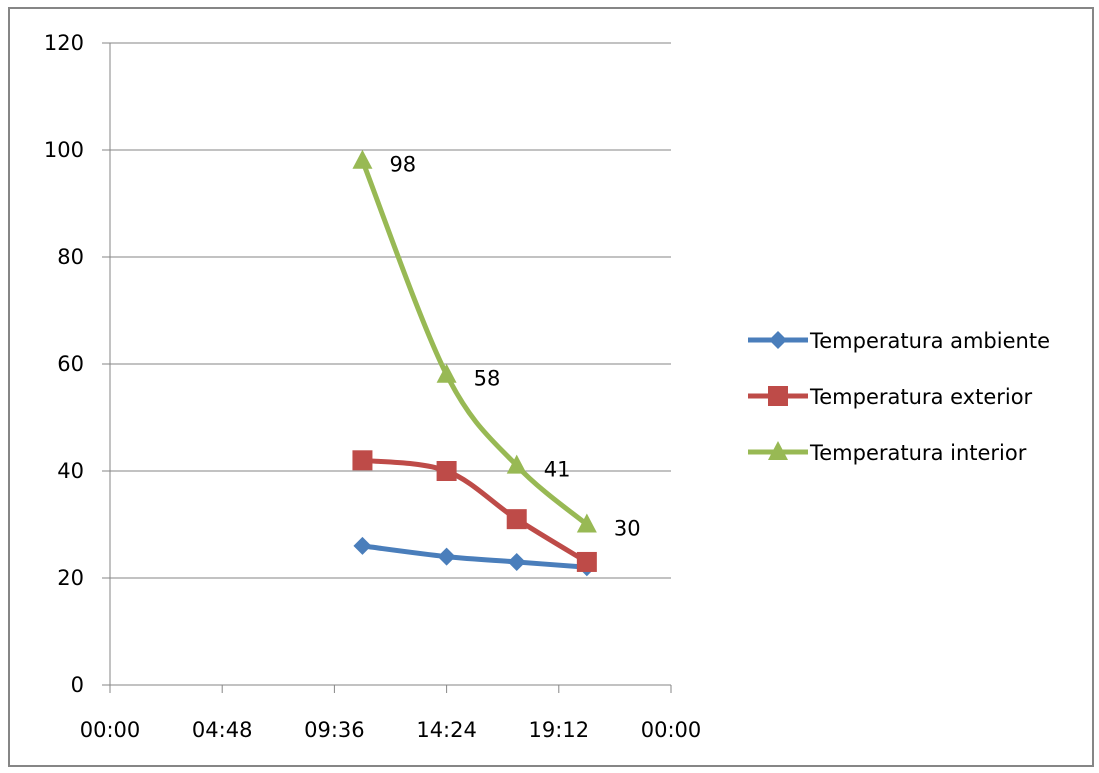  Describe the element at coordinates (402, 165) in the screenshot. I see `data-label: 98` at that location.